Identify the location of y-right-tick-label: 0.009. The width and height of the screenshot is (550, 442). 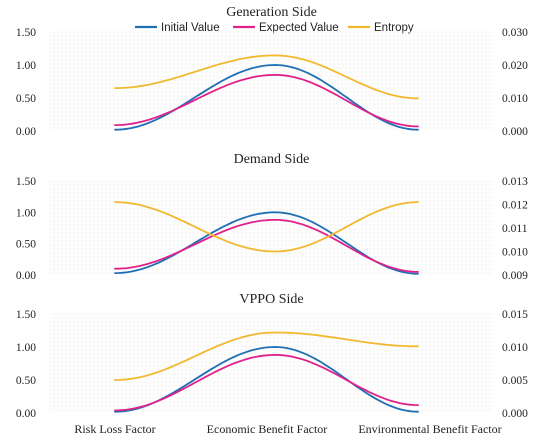
(515, 276).